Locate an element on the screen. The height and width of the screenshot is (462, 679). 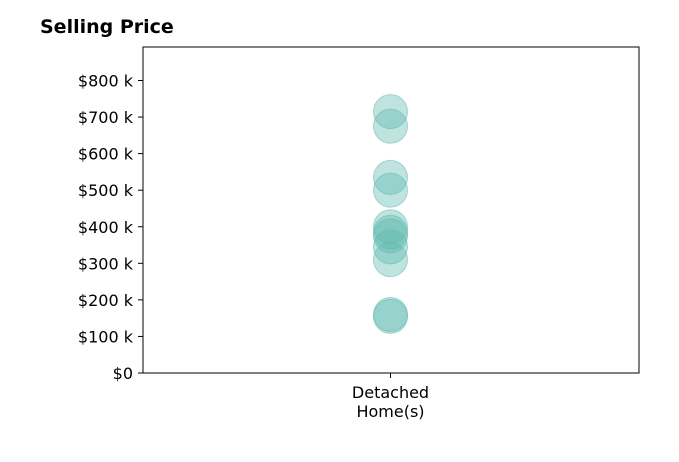
y-tick-label: $600 k is located at coordinates (106, 154).